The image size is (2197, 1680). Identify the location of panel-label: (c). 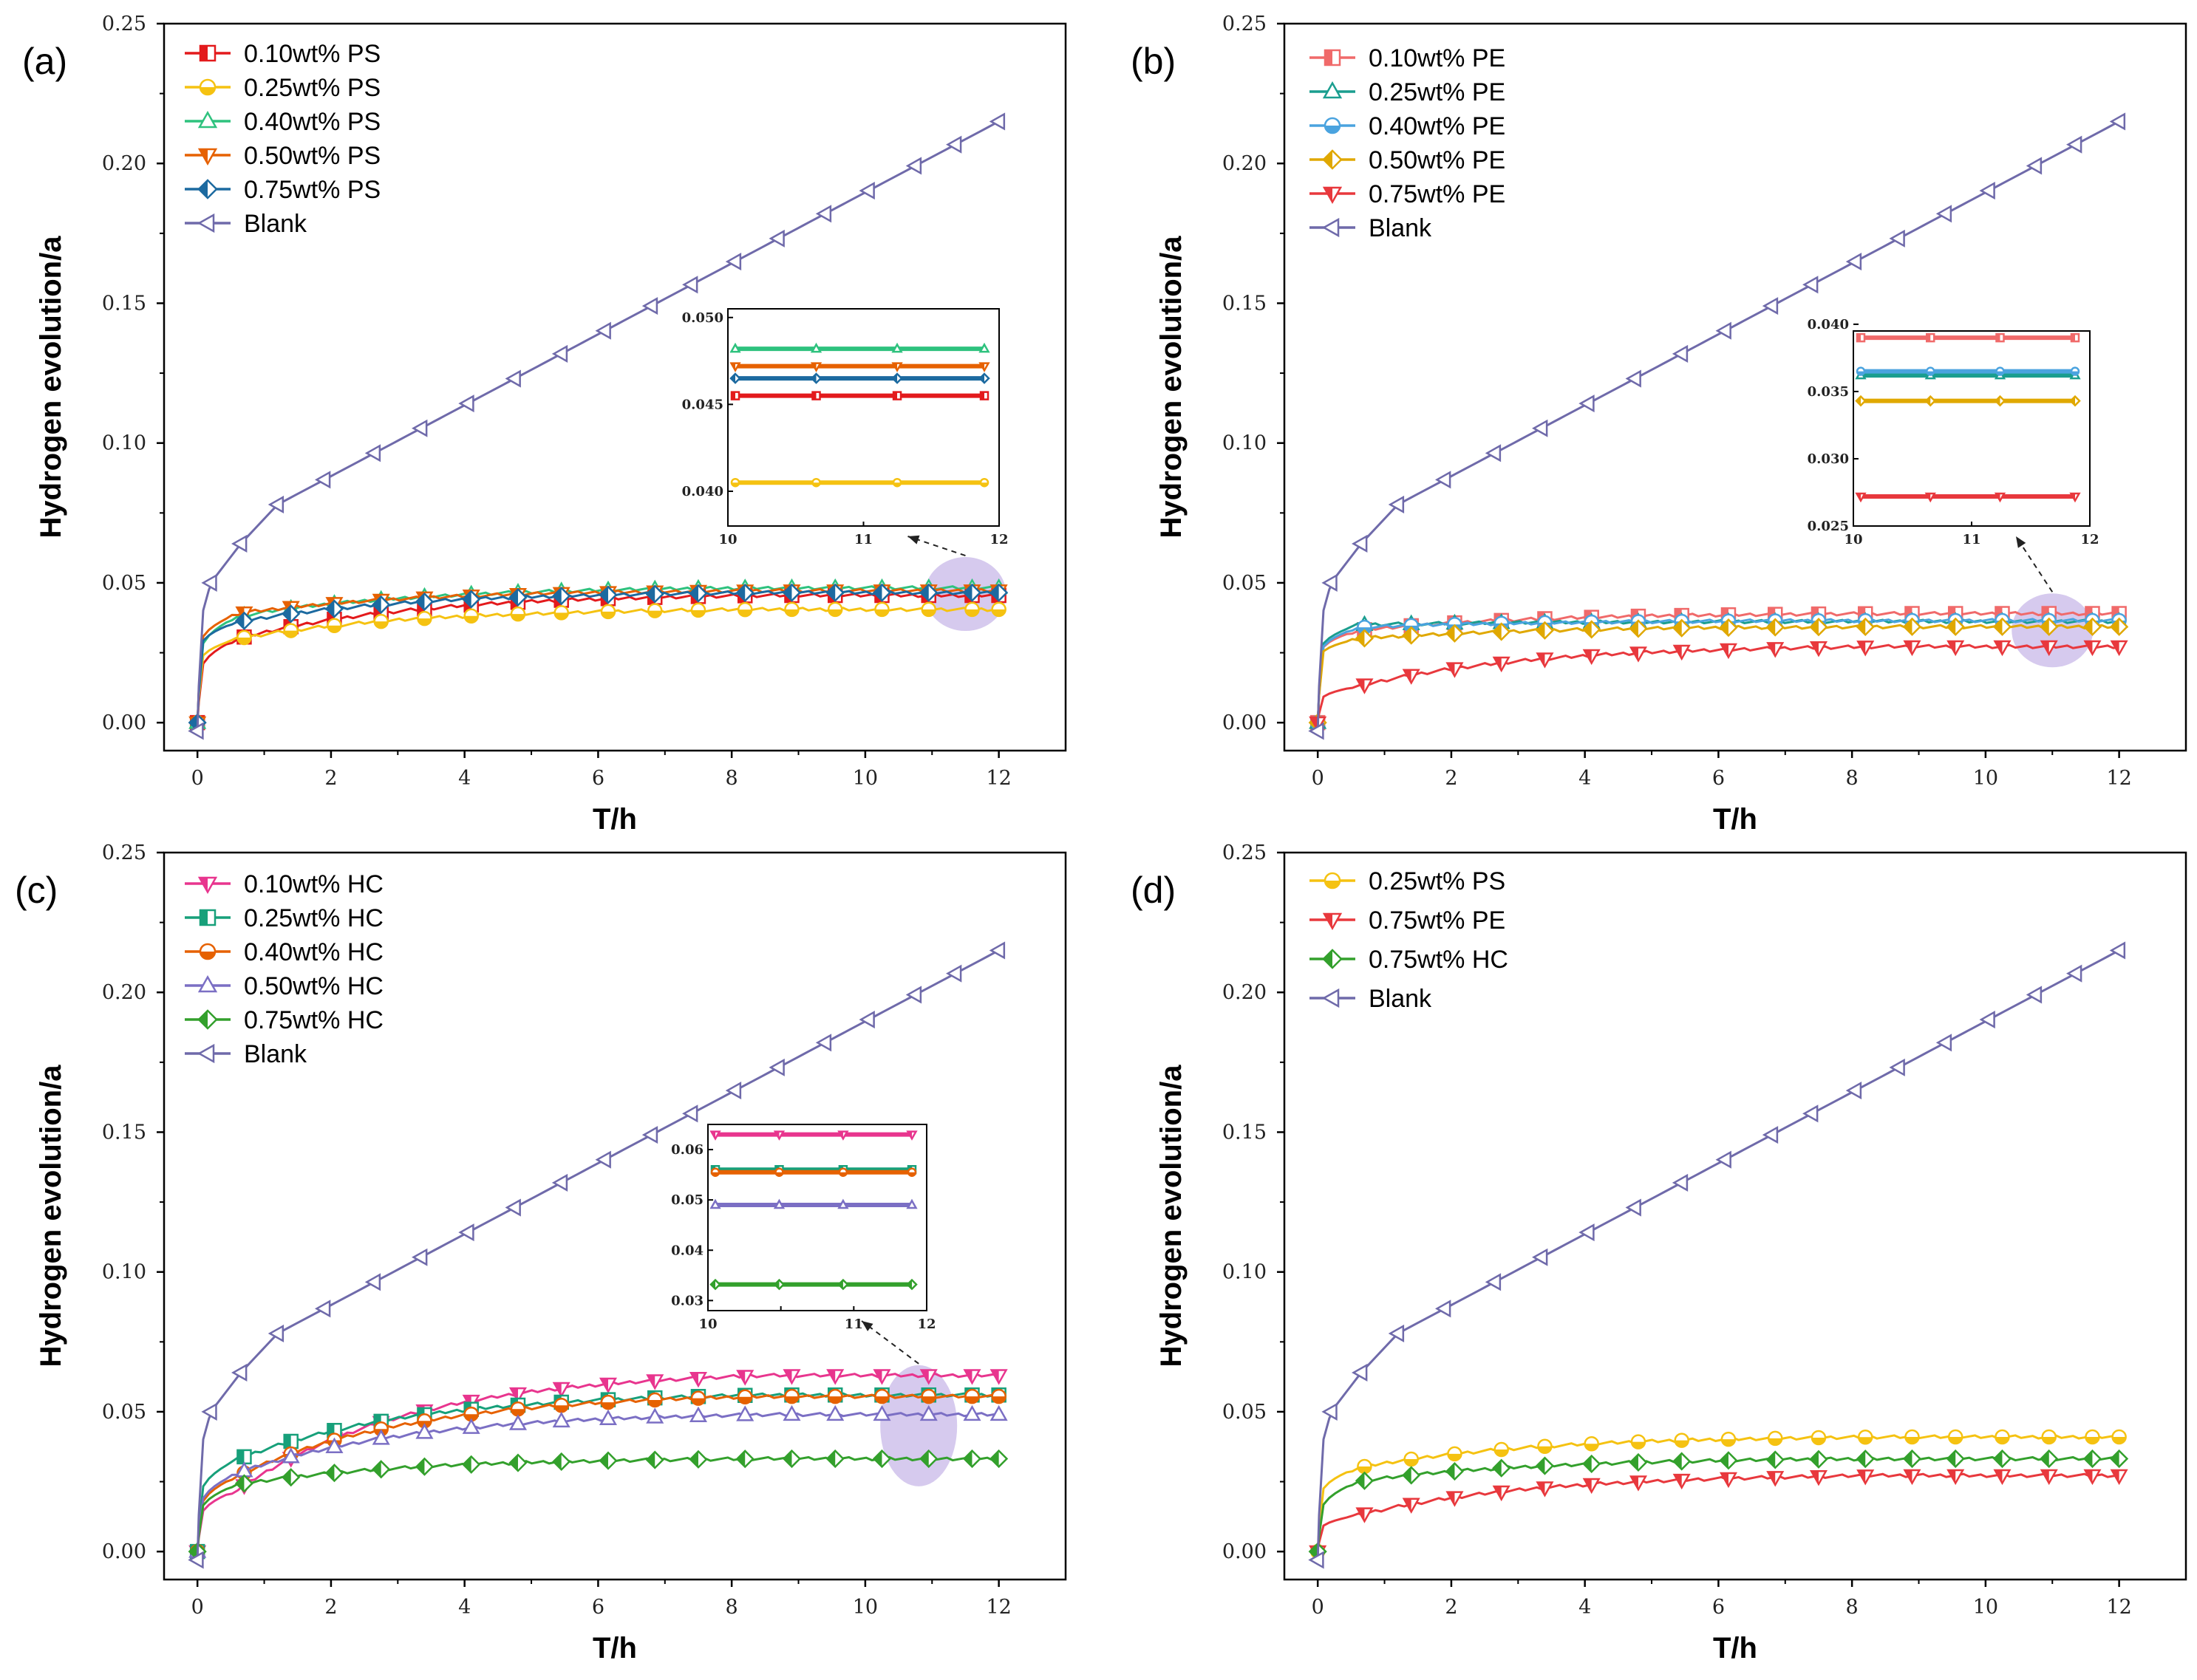
(37, 890).